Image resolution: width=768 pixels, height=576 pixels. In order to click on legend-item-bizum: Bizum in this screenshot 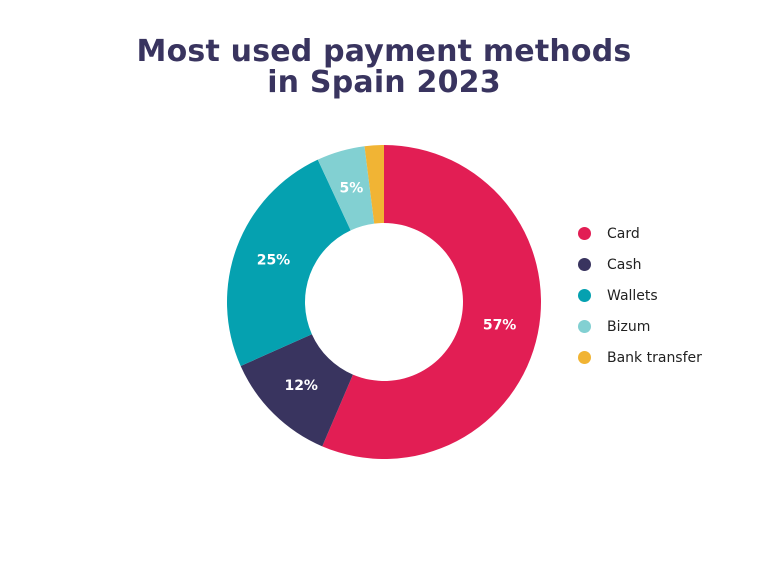, I will do `click(640, 326)`.